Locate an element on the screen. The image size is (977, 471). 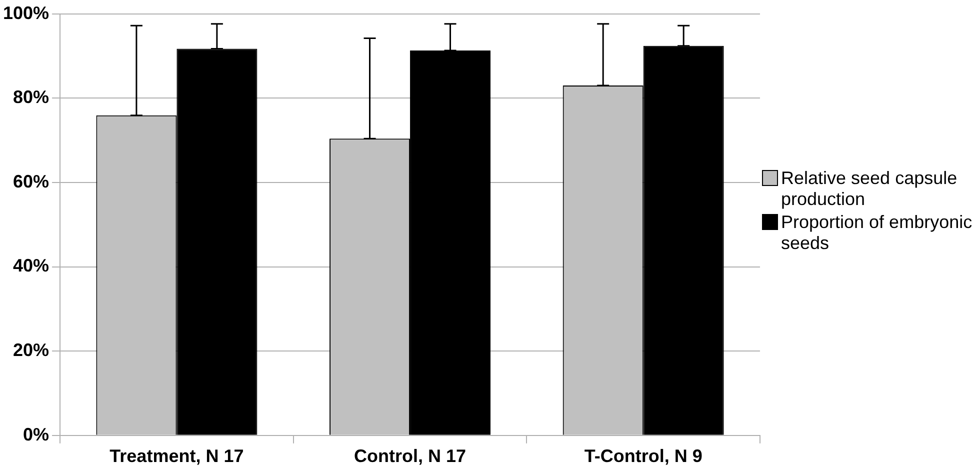
legend-label: Relative seed capsule production is located at coordinates (869, 189).